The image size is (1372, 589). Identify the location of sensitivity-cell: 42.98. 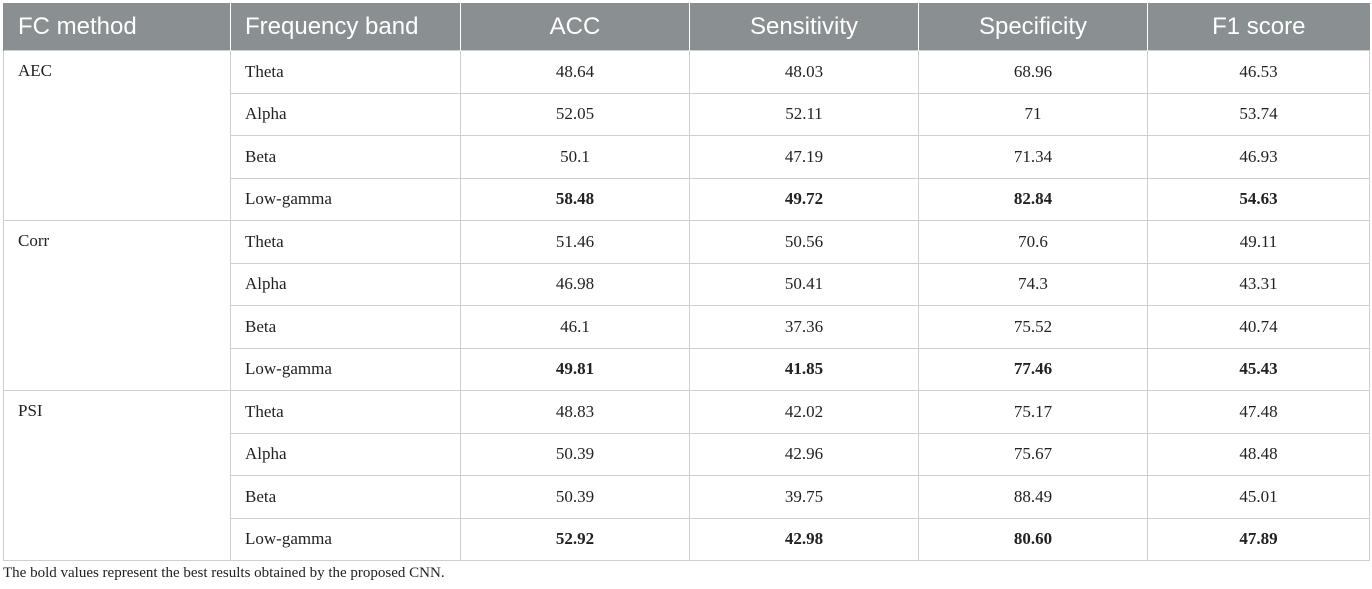
(804, 539).